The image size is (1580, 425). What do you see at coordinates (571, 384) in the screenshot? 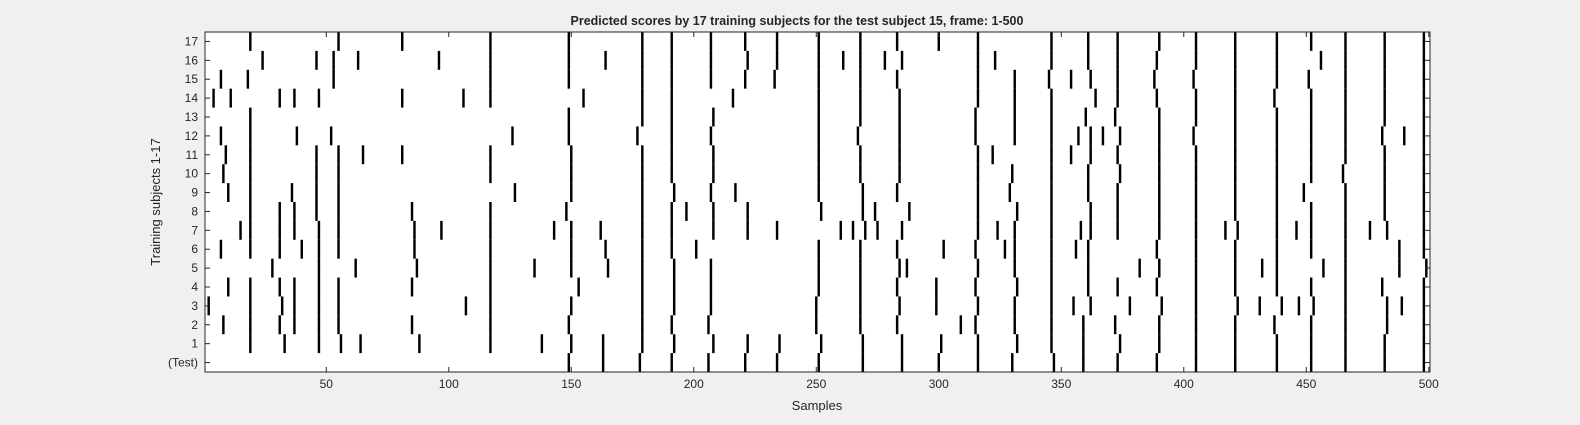
I see `x-tick-label: 150` at bounding box center [571, 384].